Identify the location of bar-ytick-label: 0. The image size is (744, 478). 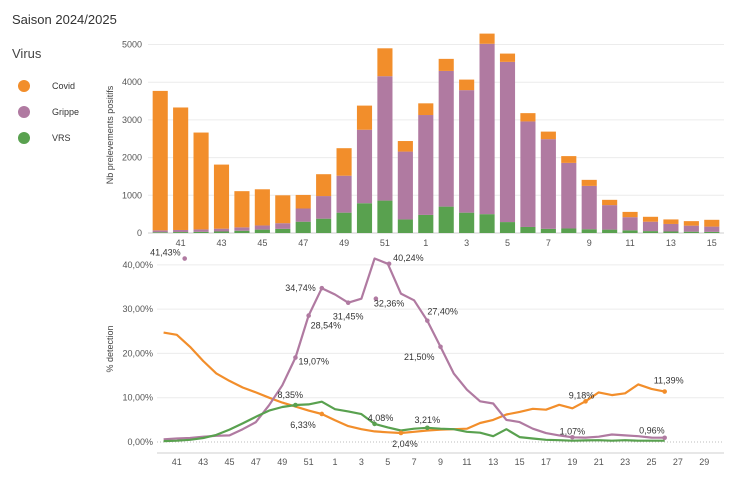
(139, 233).